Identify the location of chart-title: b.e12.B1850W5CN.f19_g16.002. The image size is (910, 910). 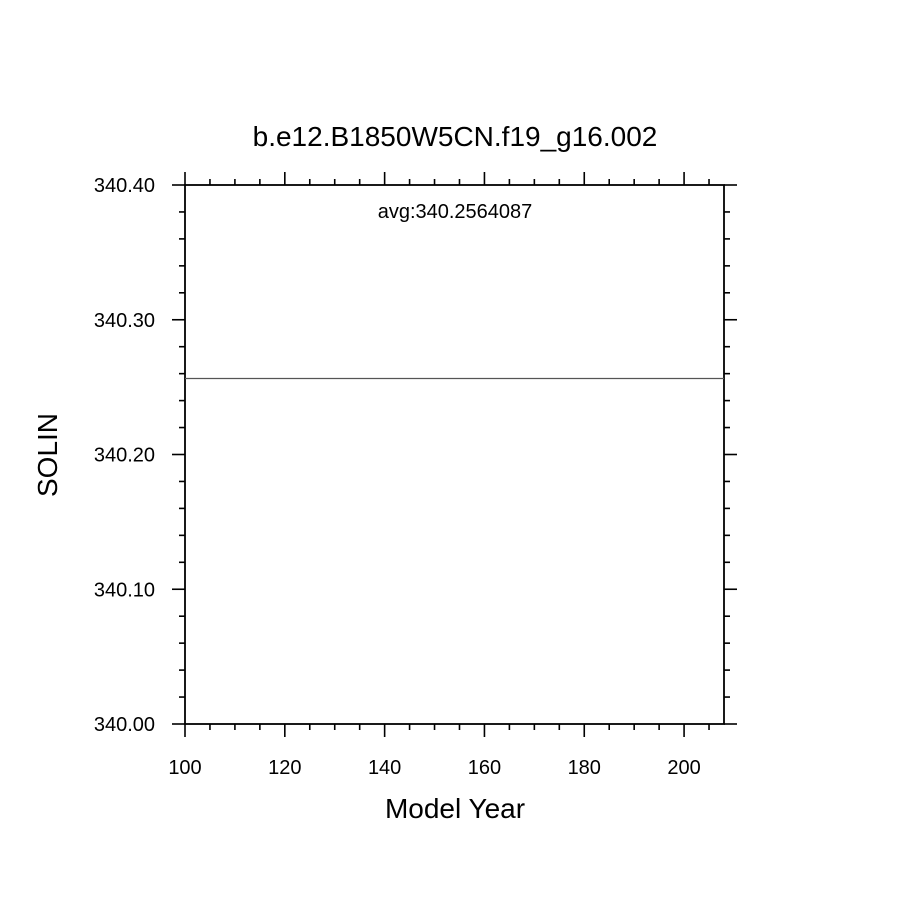
(455, 136).